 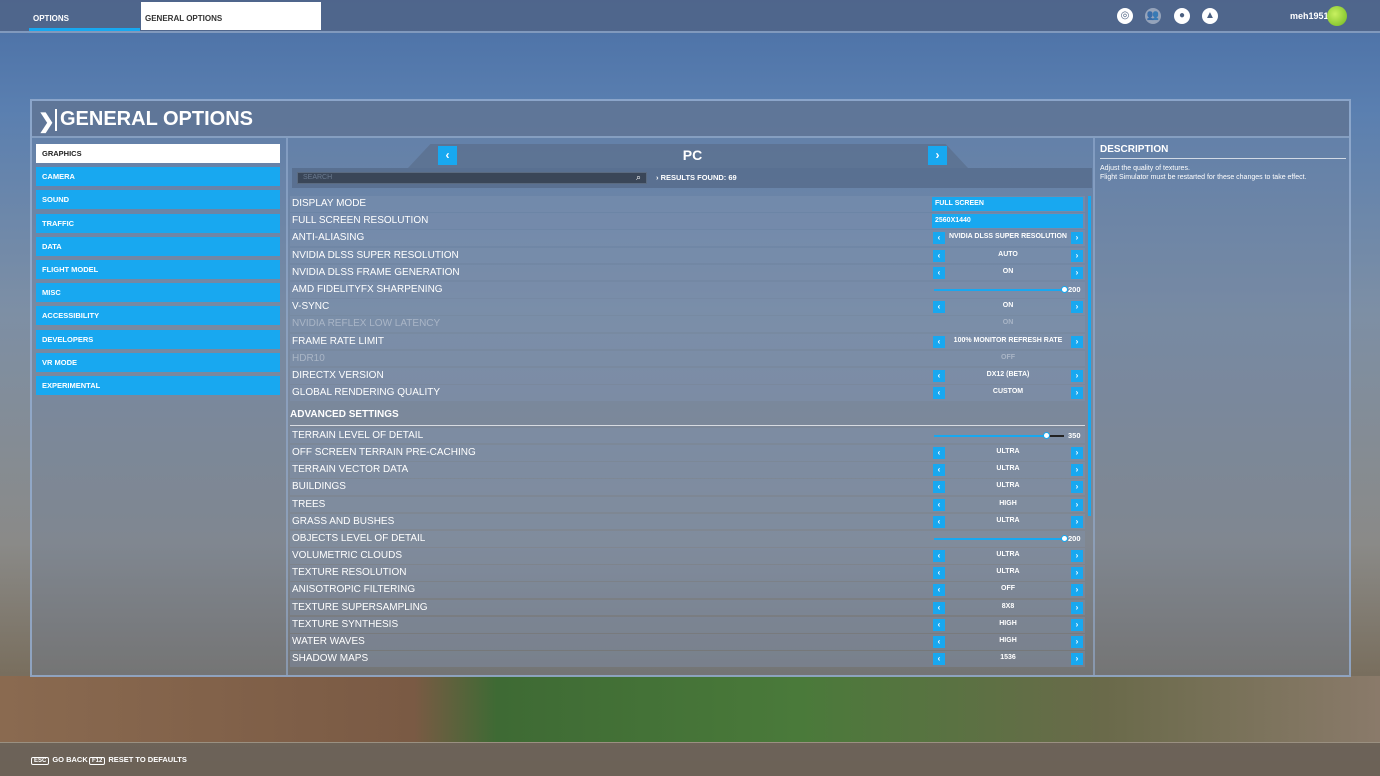 I want to click on sidebar-item-developers: DEVELOPERS, so click(x=158, y=339).